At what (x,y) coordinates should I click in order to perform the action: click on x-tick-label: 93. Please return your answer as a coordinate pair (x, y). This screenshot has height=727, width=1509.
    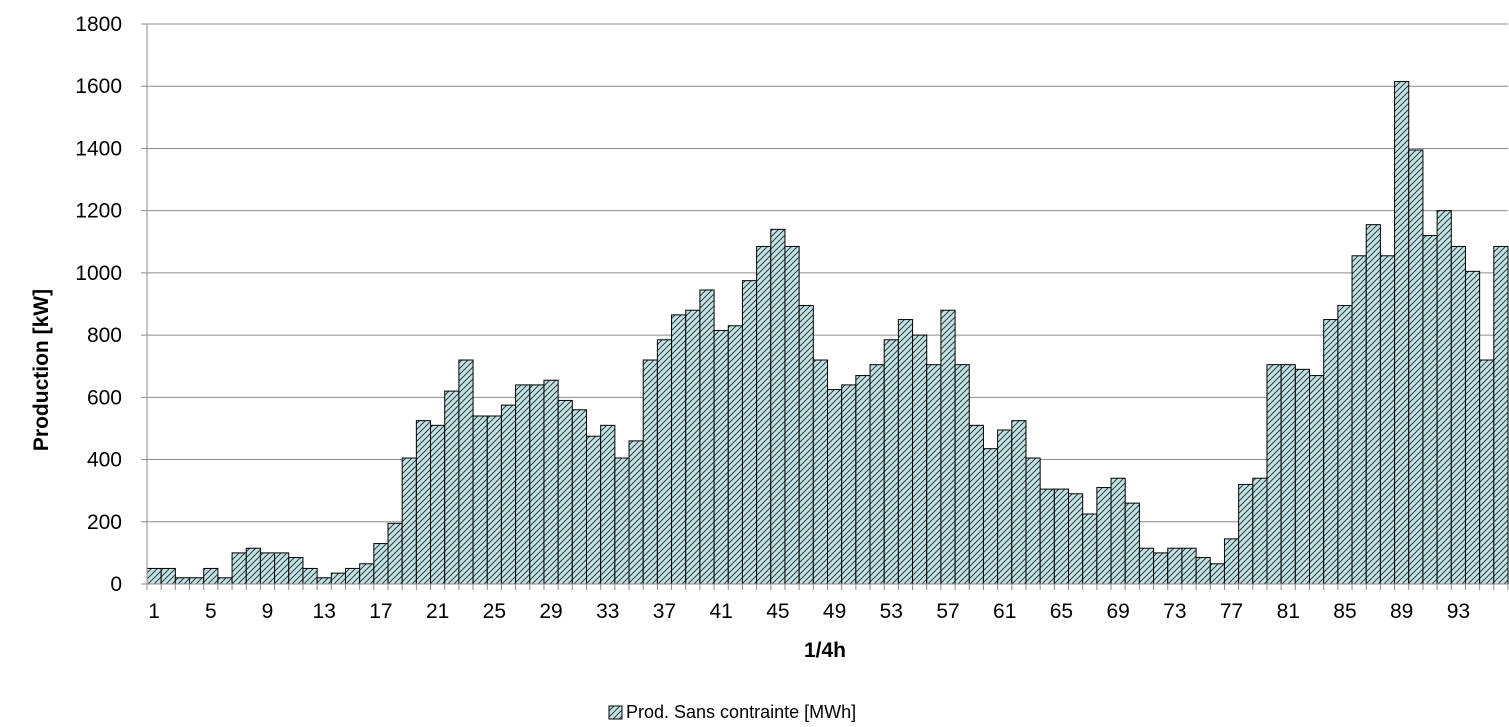
    Looking at the image, I should click on (1458, 611).